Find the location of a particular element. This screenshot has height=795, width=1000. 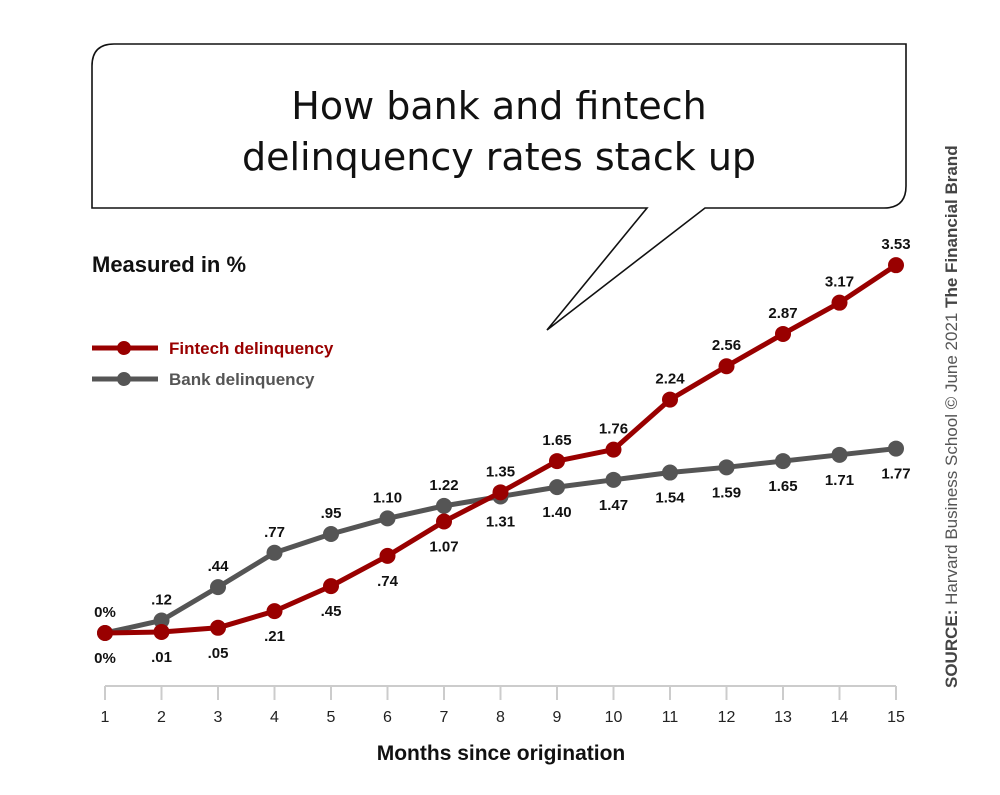

x-tick-label: 6 is located at coordinates (387, 717).